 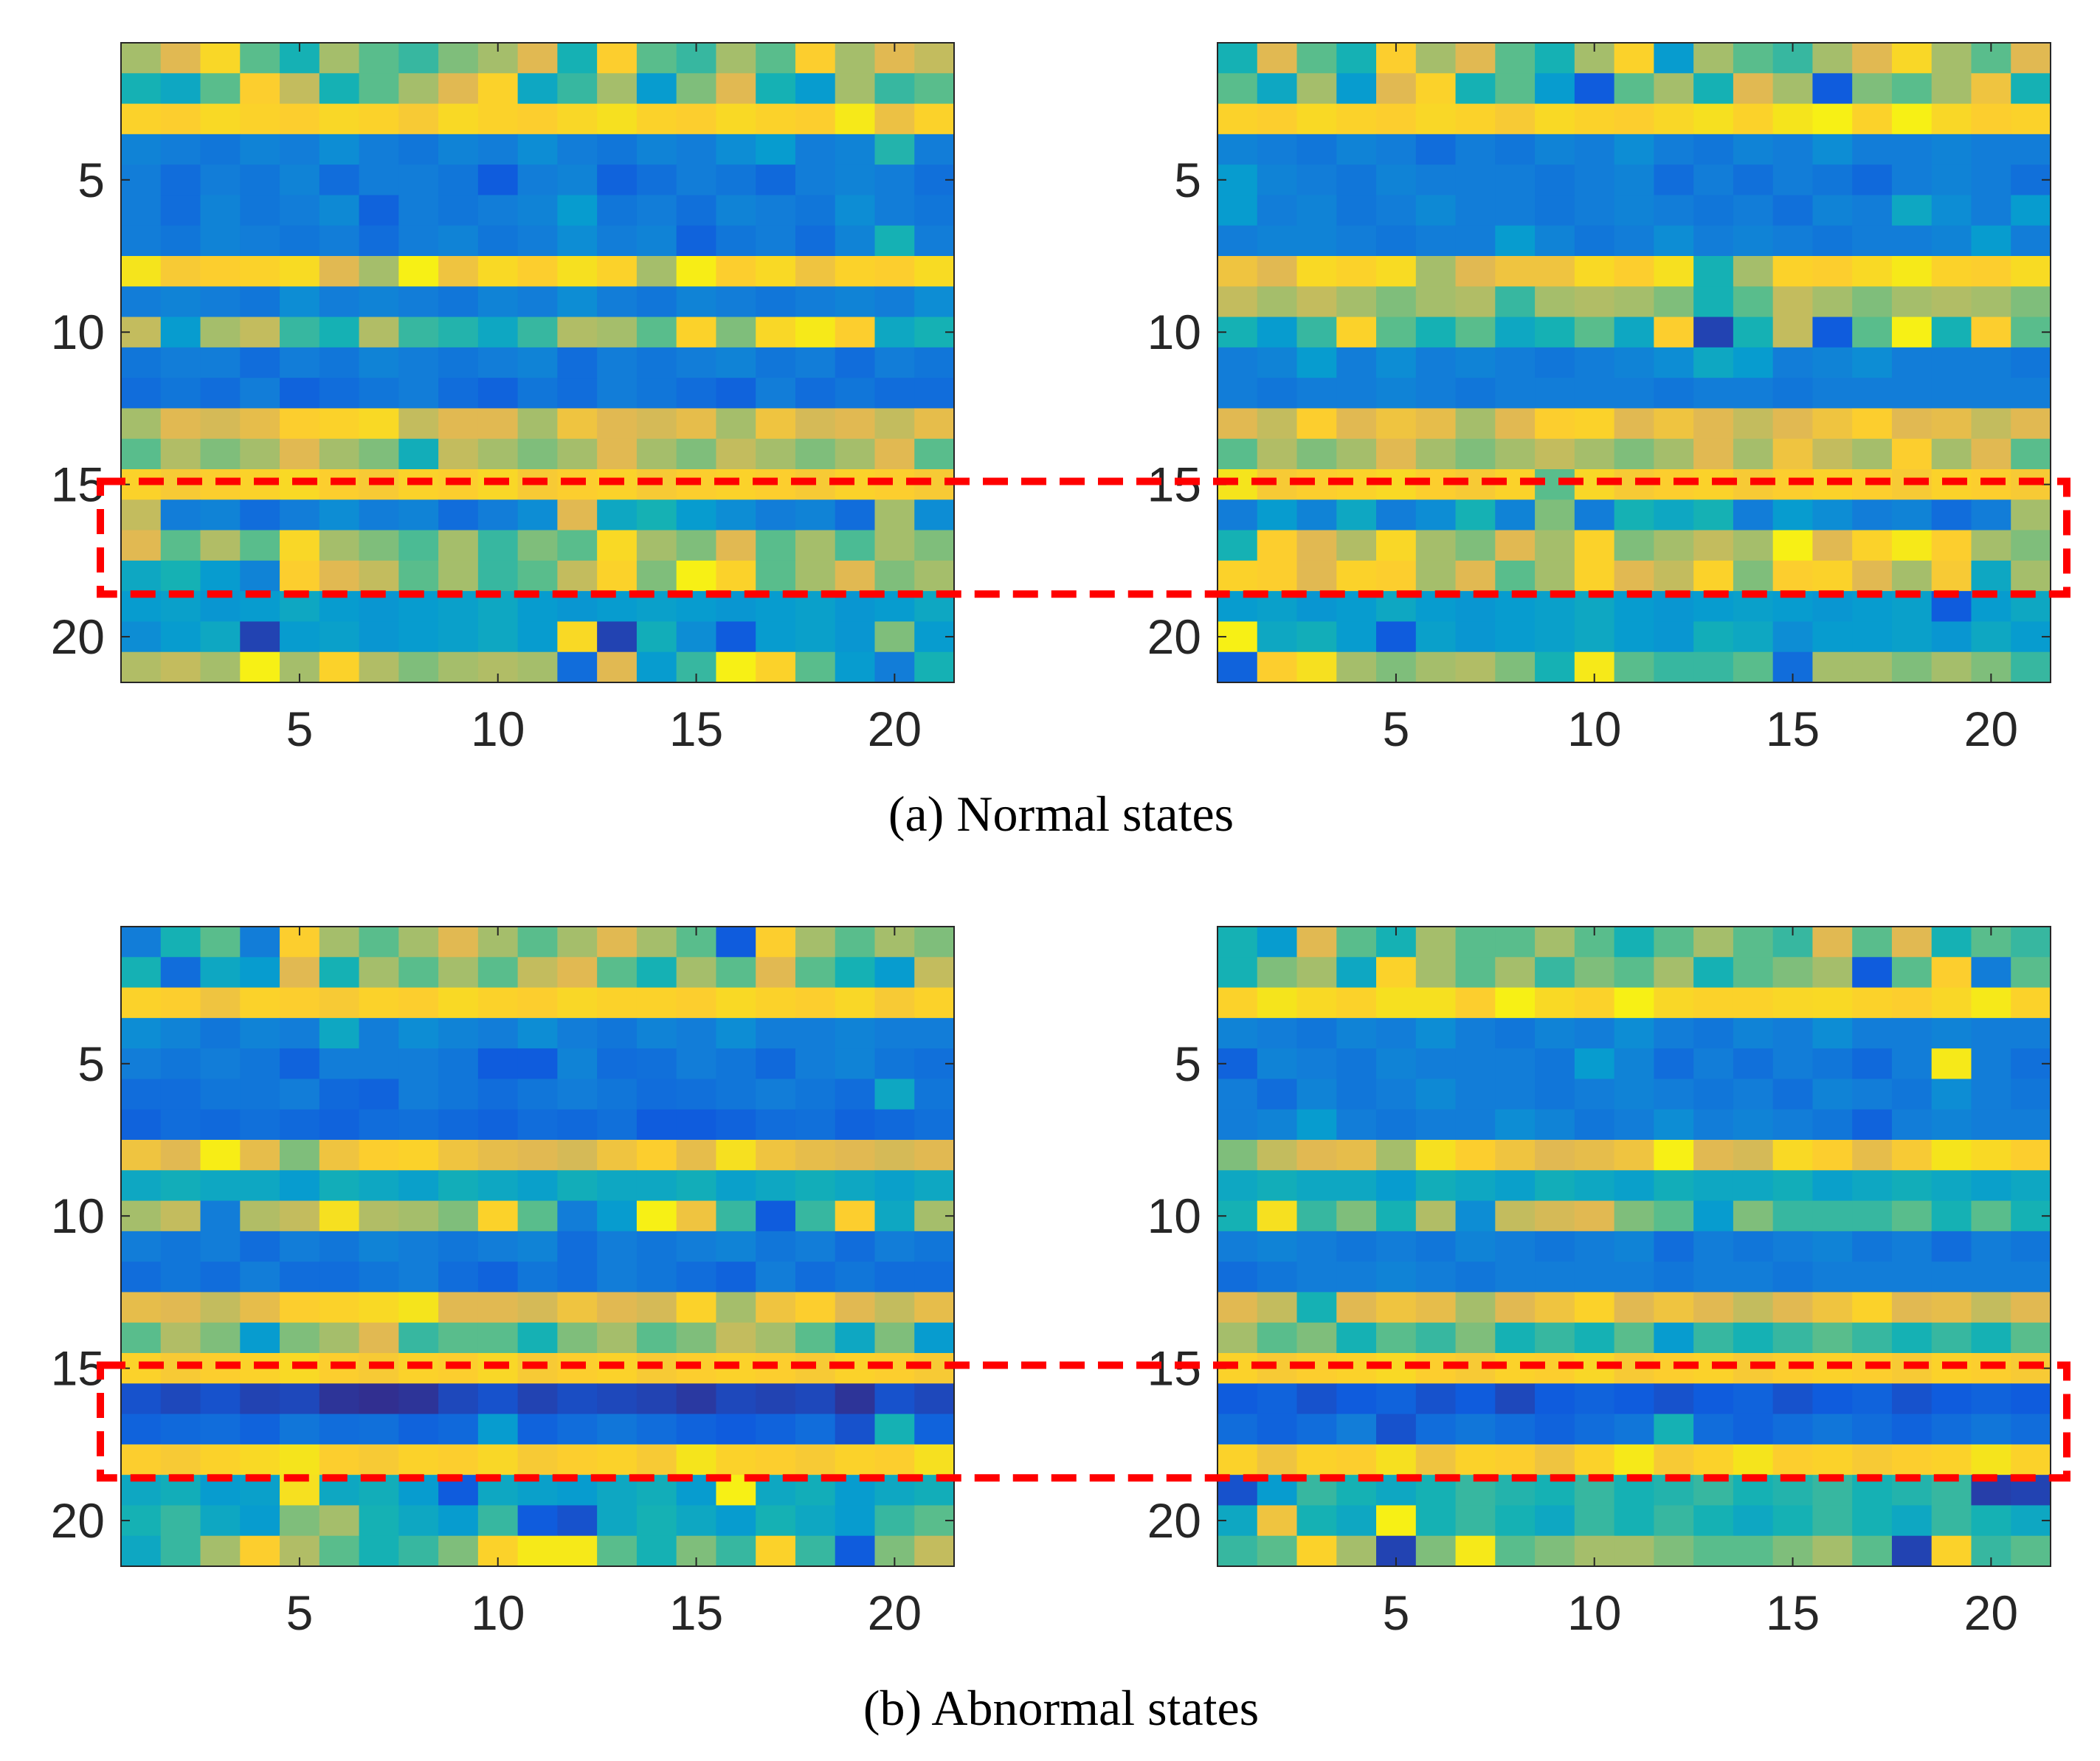 I want to click on x-tick-label: 10, so click(x=1594, y=1612).